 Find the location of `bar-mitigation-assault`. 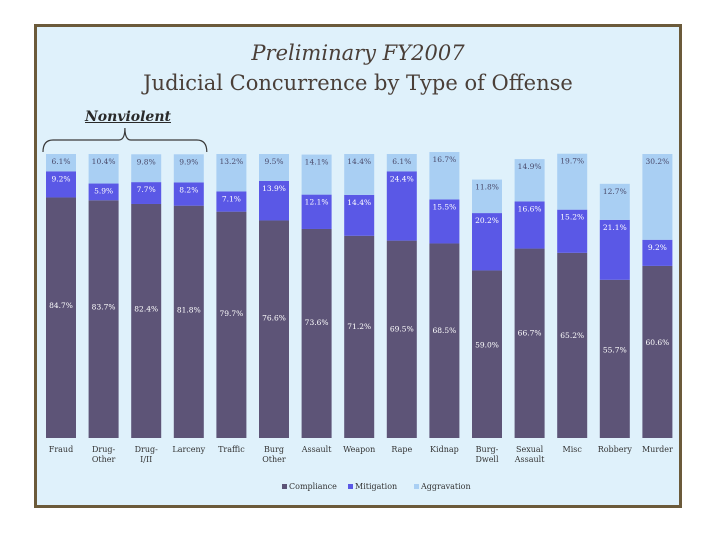

bar-mitigation-assault is located at coordinates (316, 211).